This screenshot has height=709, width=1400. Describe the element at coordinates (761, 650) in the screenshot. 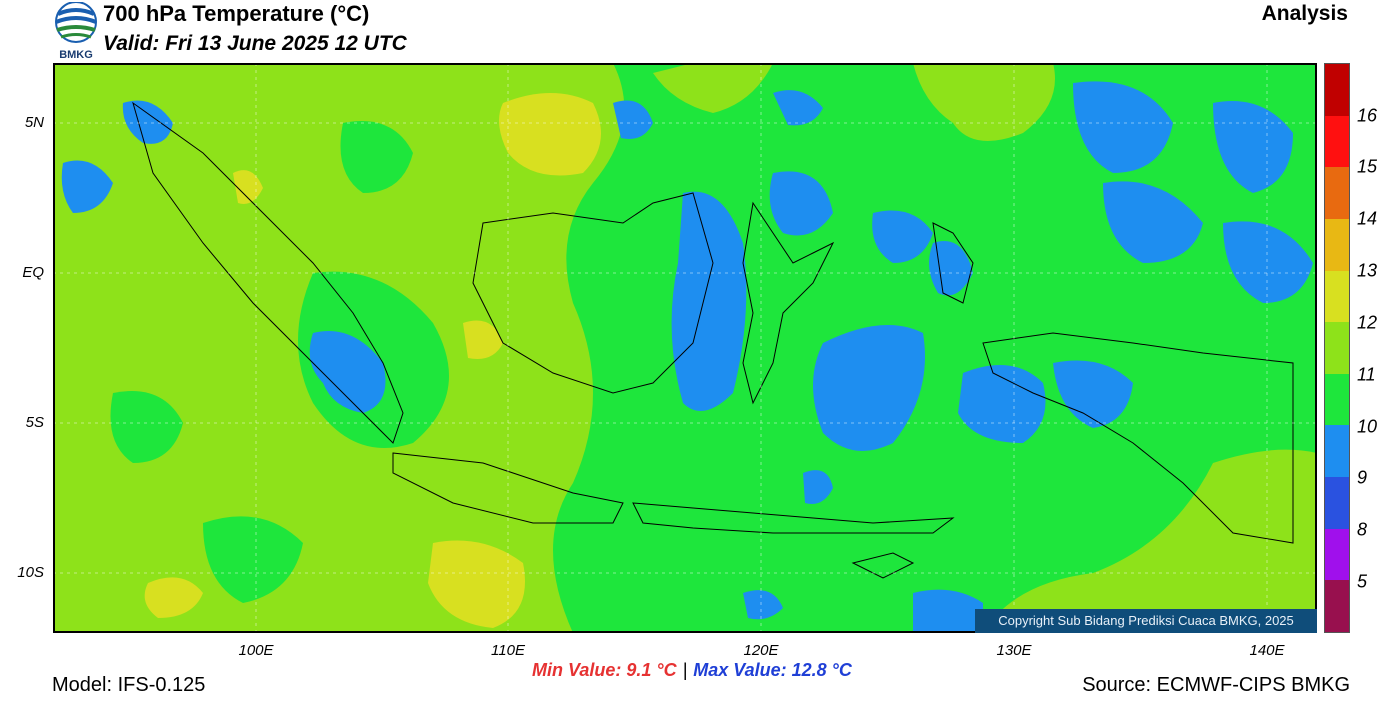

I see `lon-label-120e: 120E` at that location.